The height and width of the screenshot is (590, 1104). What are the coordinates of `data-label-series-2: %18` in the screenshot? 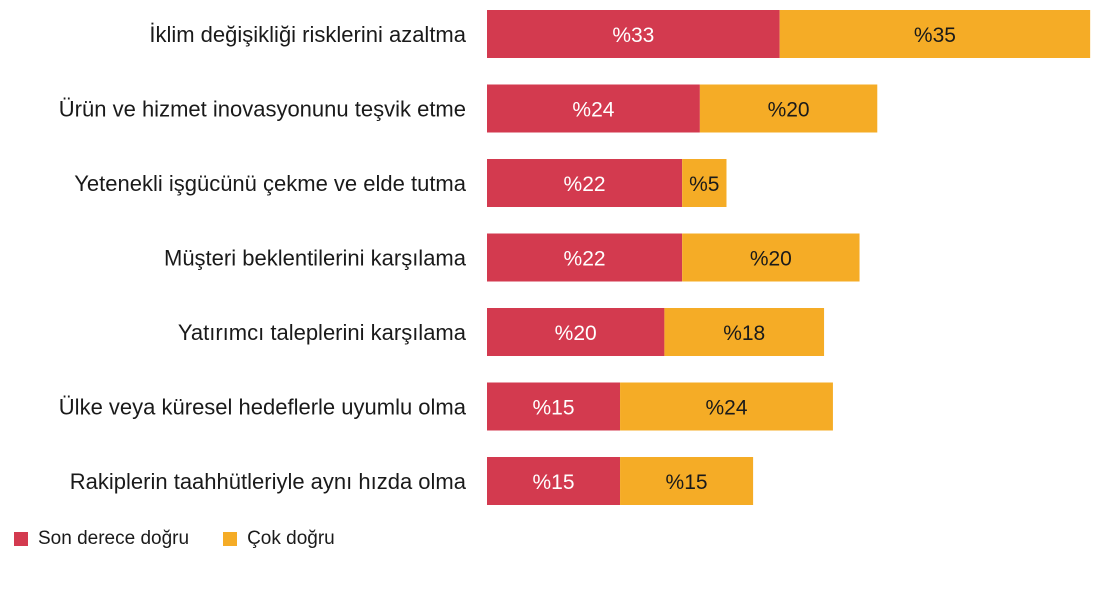 It's located at (744, 333).